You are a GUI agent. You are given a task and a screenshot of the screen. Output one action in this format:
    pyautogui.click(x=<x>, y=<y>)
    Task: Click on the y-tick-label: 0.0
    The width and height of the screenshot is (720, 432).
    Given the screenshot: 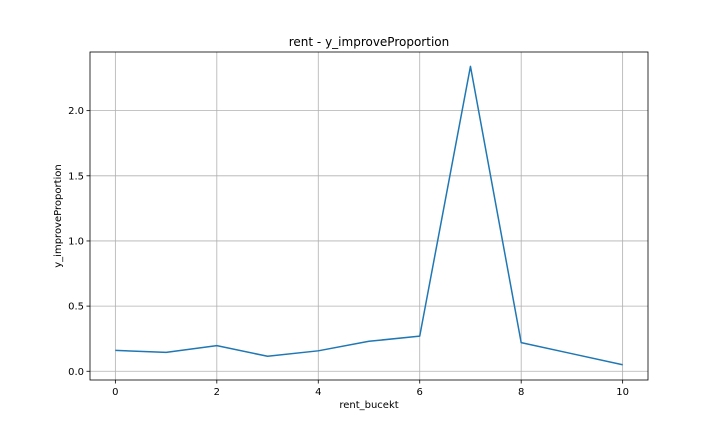 What is the action you would take?
    pyautogui.click(x=76, y=372)
    